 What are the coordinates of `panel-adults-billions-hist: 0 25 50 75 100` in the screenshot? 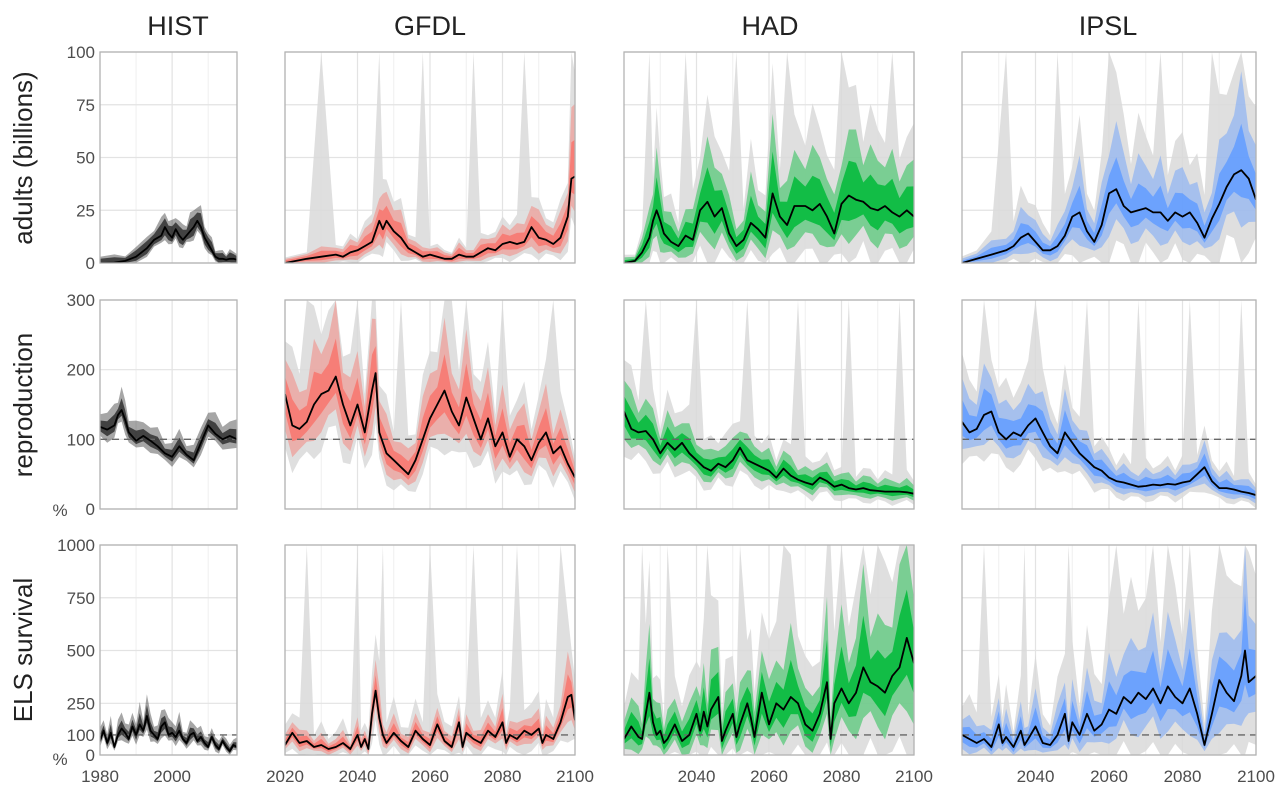 It's located at (152, 158).